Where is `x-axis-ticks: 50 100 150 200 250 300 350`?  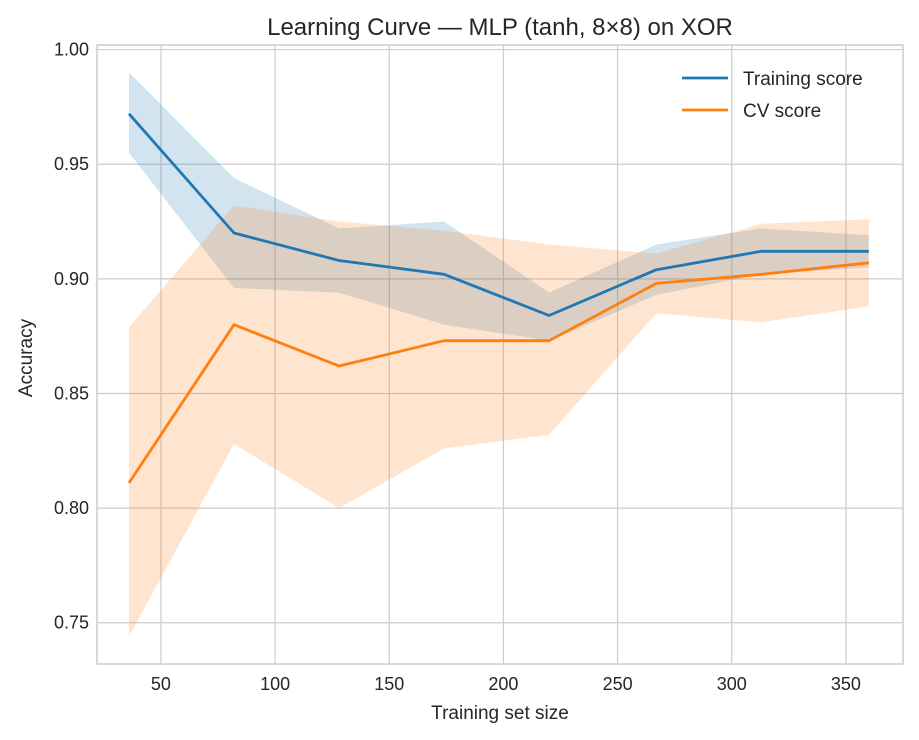
x-axis-ticks: 50 100 150 200 250 300 350 is located at coordinates (506, 684).